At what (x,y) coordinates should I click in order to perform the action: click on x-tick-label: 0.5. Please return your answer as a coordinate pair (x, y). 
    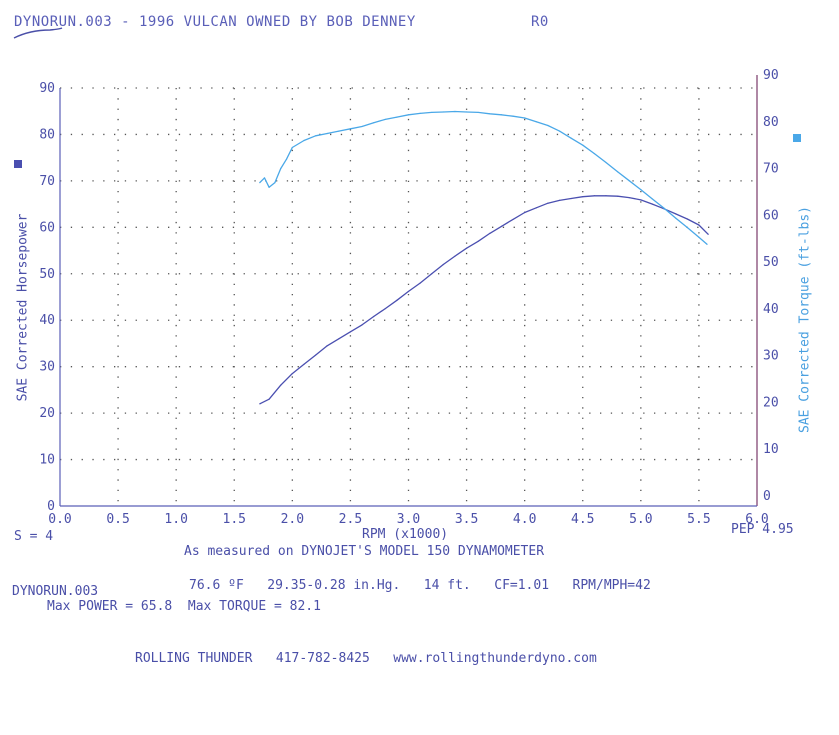
    Looking at the image, I should click on (117, 519).